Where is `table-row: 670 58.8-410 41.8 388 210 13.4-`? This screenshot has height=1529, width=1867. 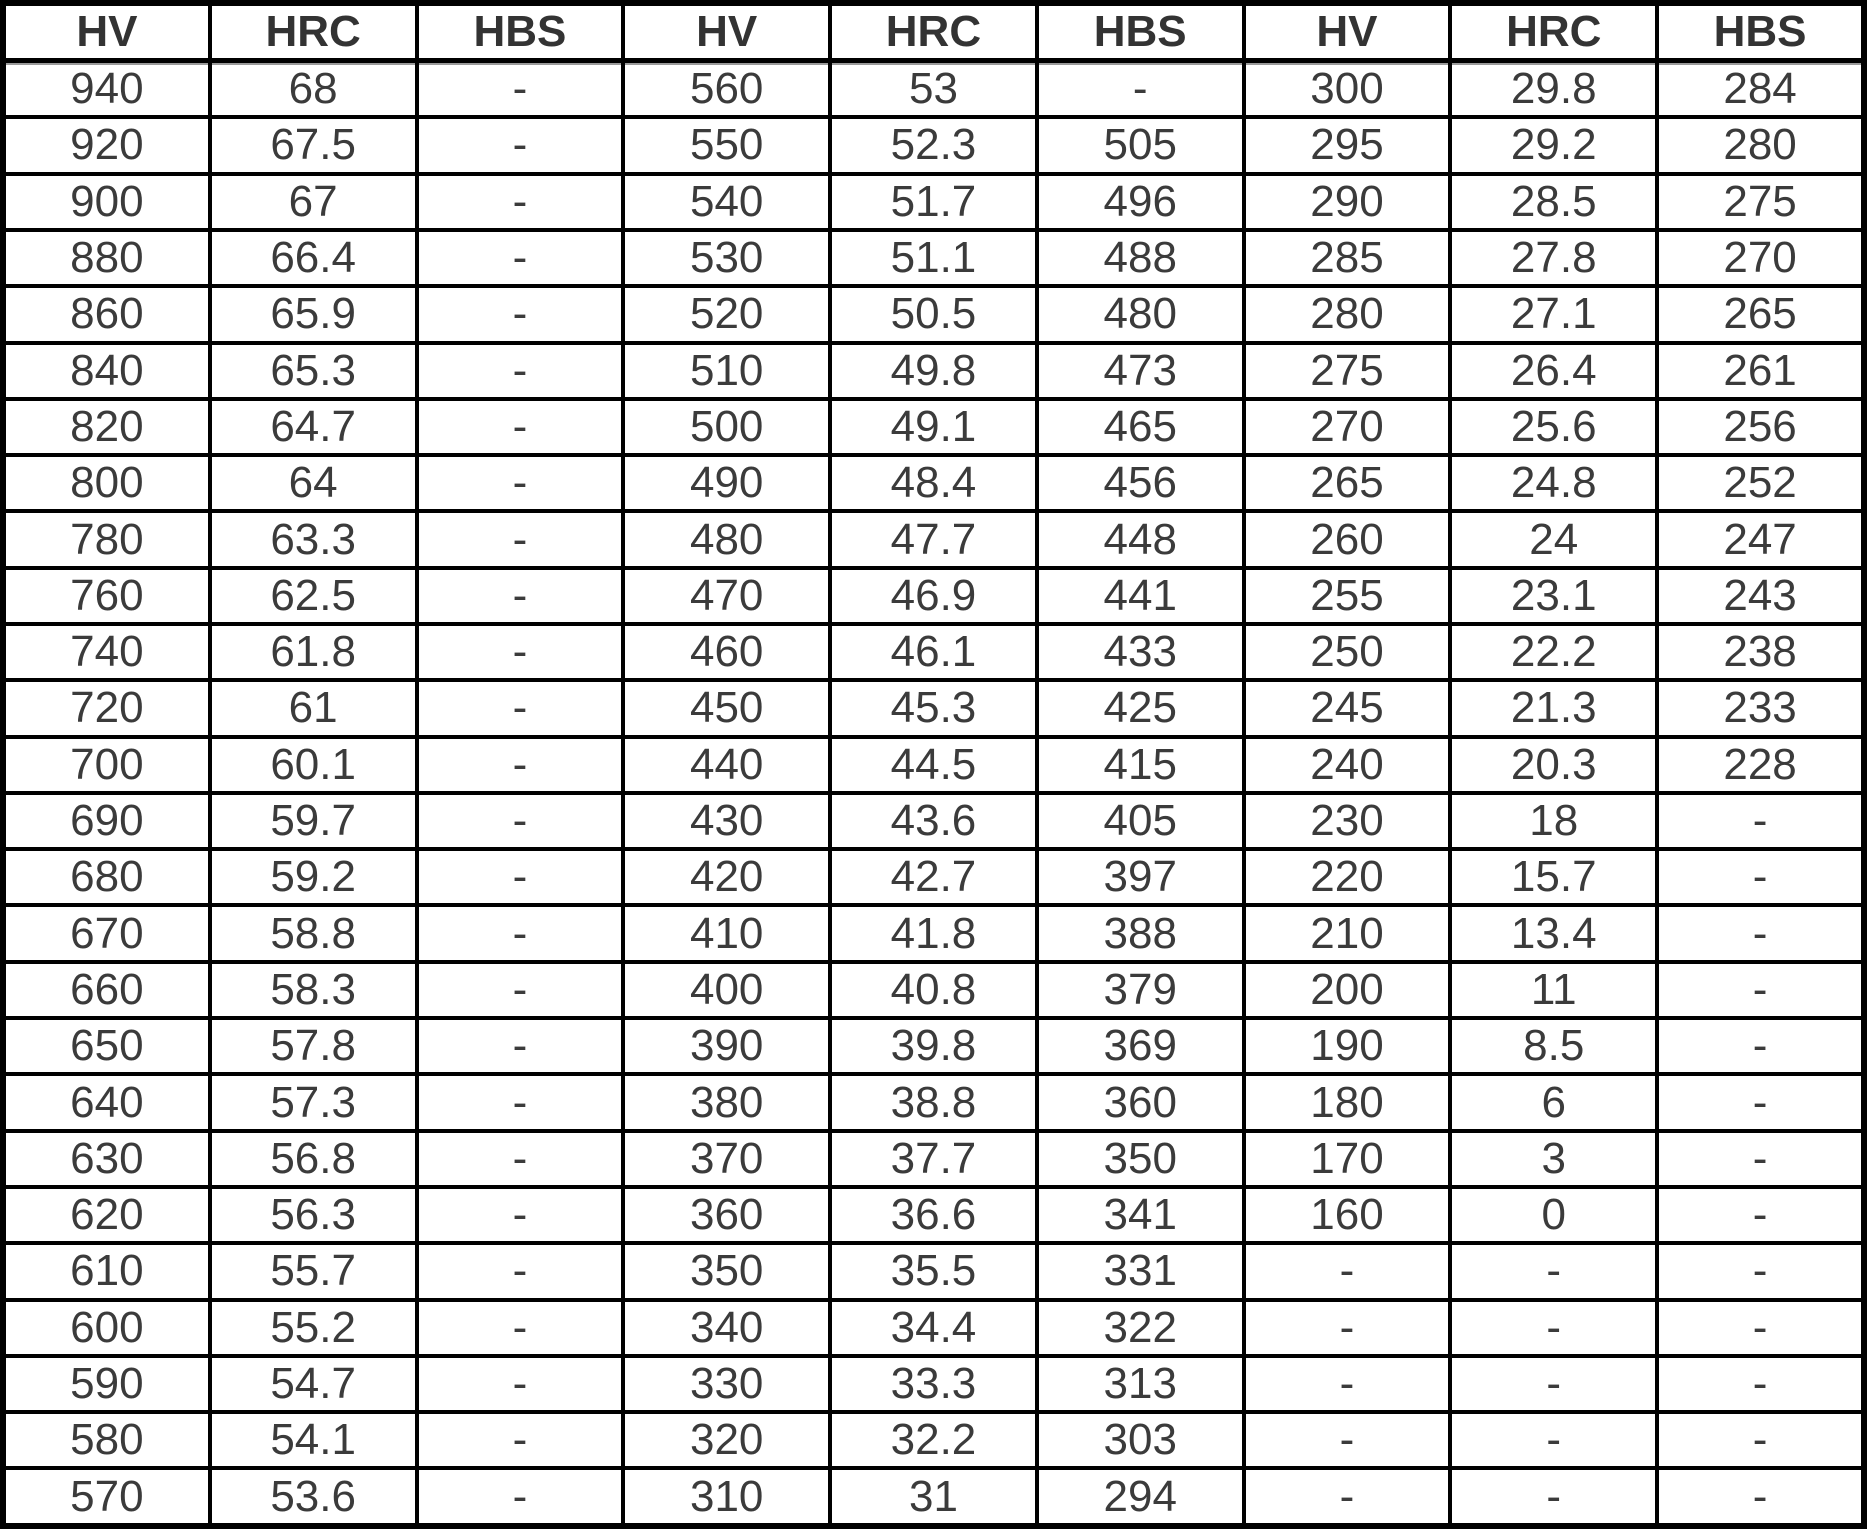 table-row: 670 58.8-410 41.8 388 210 13.4- is located at coordinates (933, 933).